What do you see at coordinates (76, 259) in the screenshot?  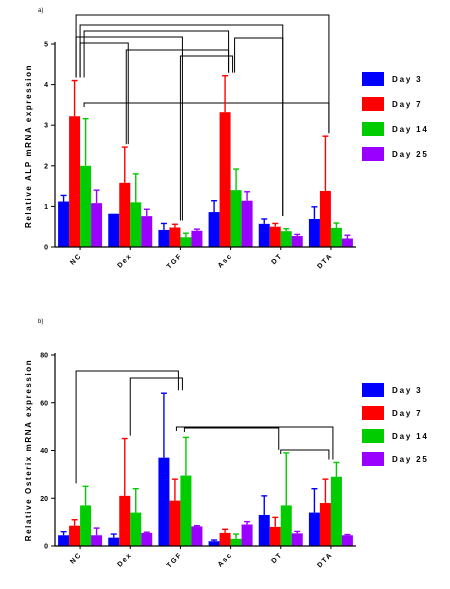 I see `x-tick-label-a-NC: NC` at bounding box center [76, 259].